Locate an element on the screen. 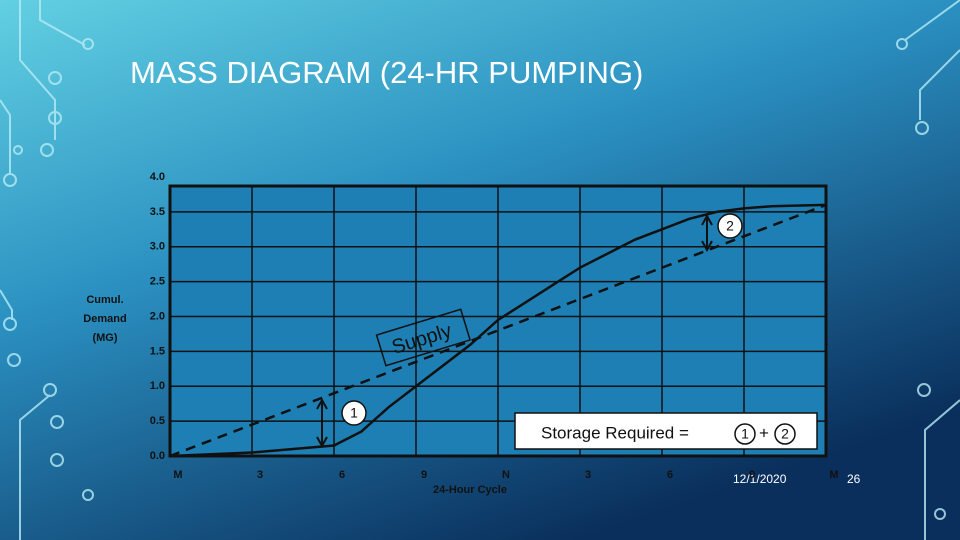  slide-number: 26 is located at coordinates (854, 479).